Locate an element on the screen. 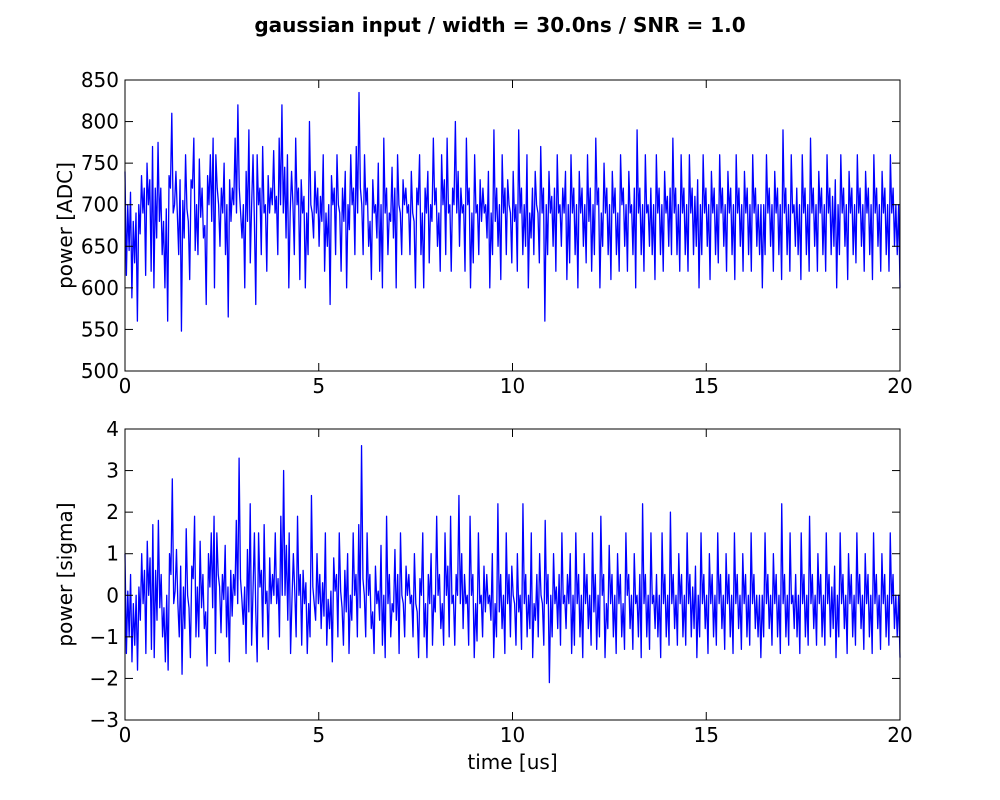  top-ylabel: power [ADC] is located at coordinates (65, 225).